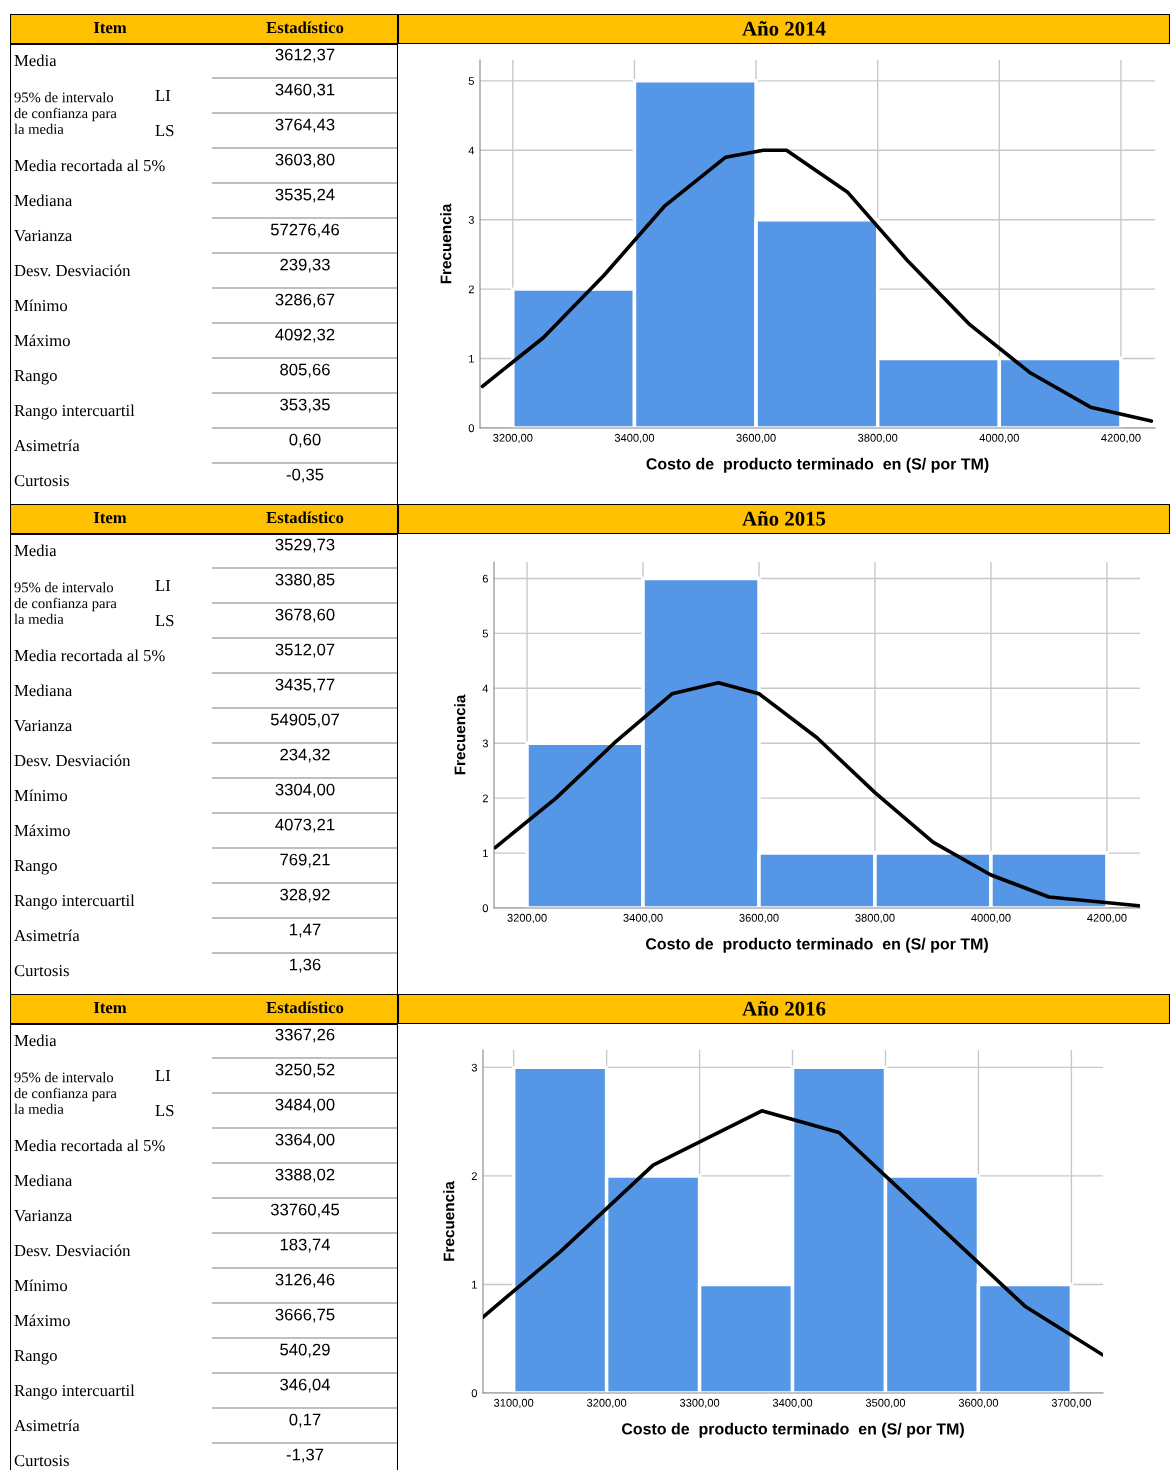 The width and height of the screenshot is (1170, 1470). What do you see at coordinates (305, 370) in the screenshot?
I see `text: 805,66` at bounding box center [305, 370].